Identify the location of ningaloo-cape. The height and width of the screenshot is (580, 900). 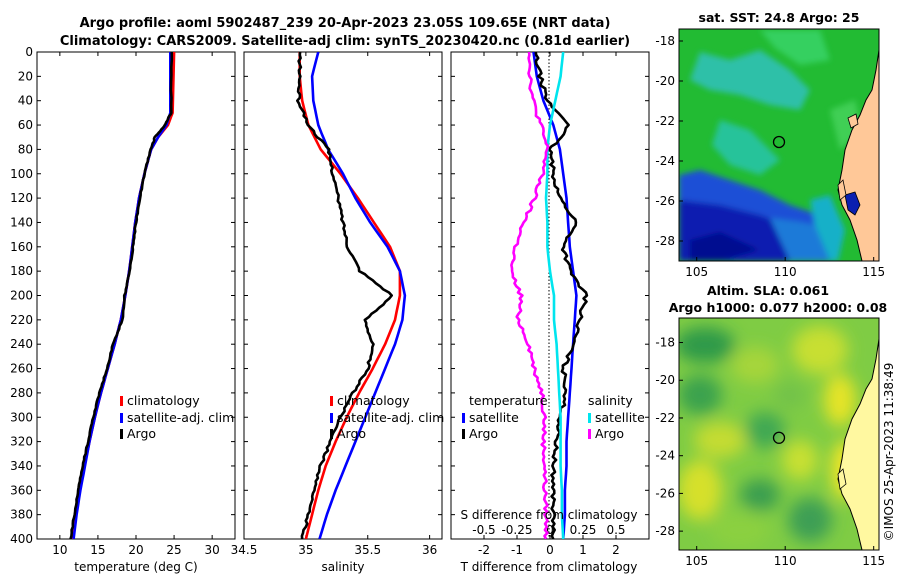
(853, 121).